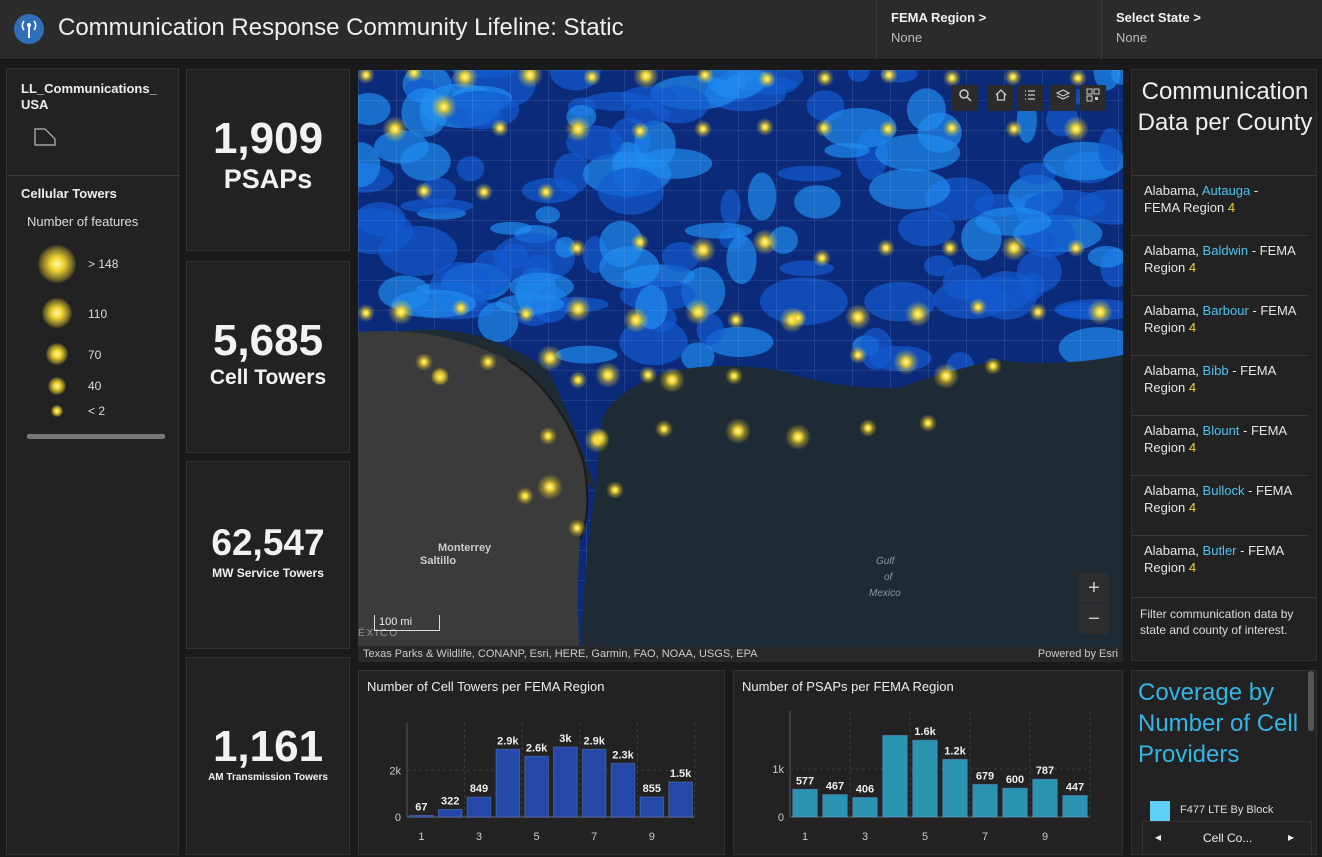  I want to click on data-label: 600, so click(1015, 780).